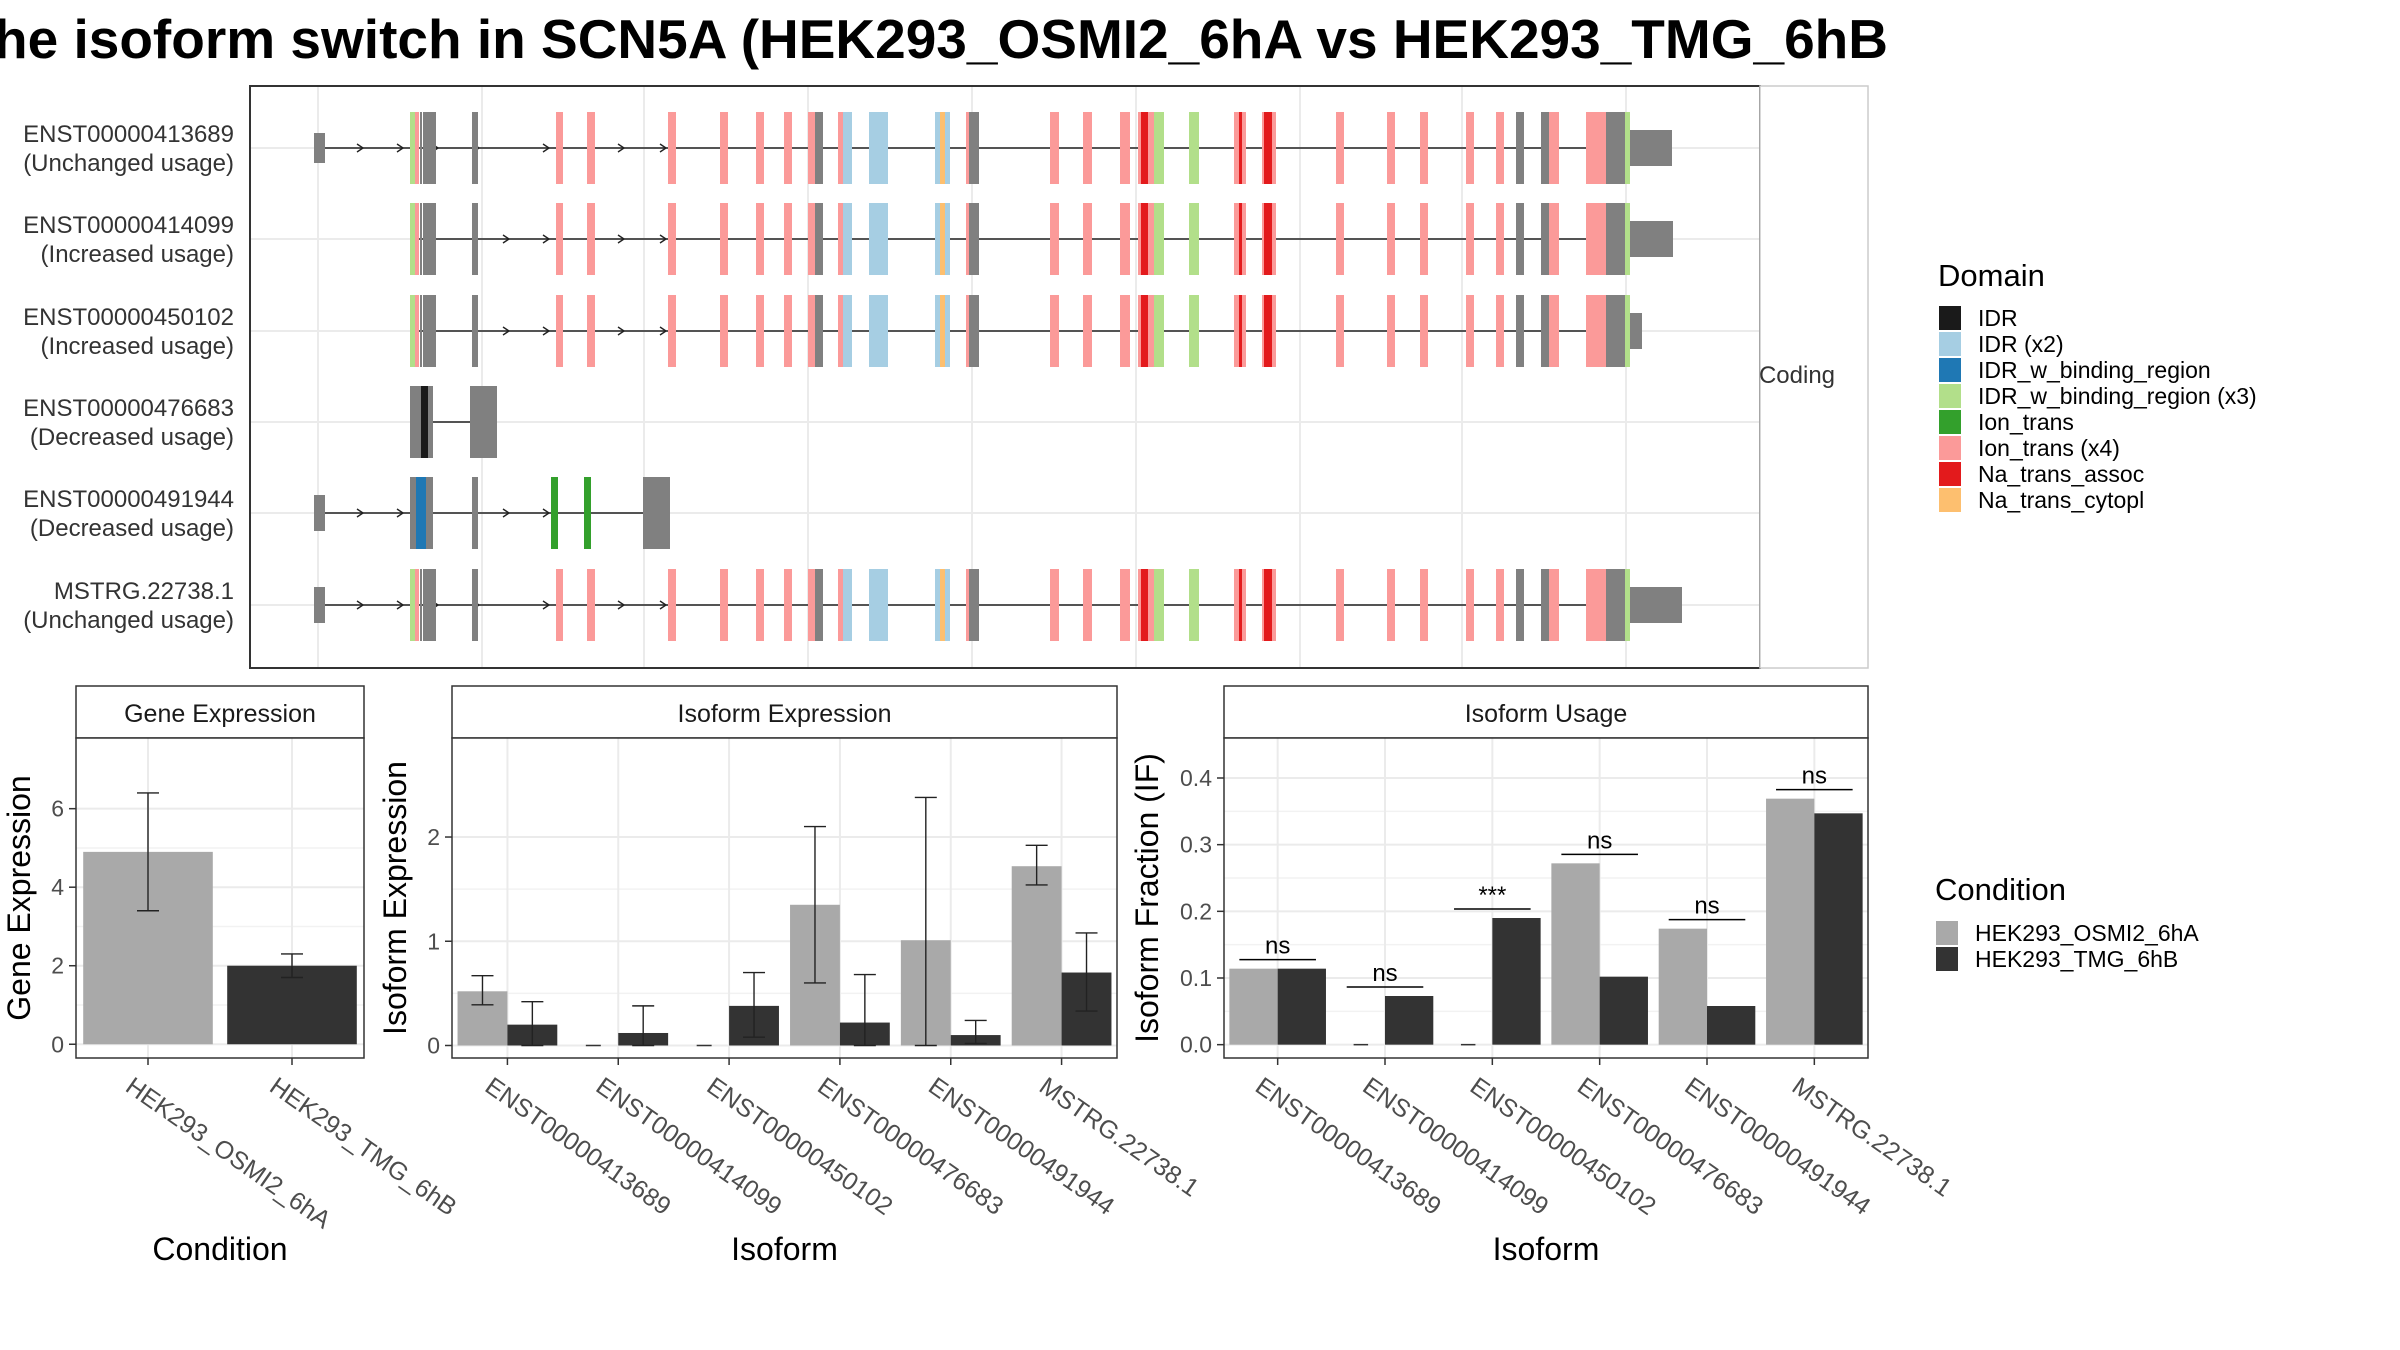  I want to click on legend-label: Ion_trans (x4), so click(2049, 448).